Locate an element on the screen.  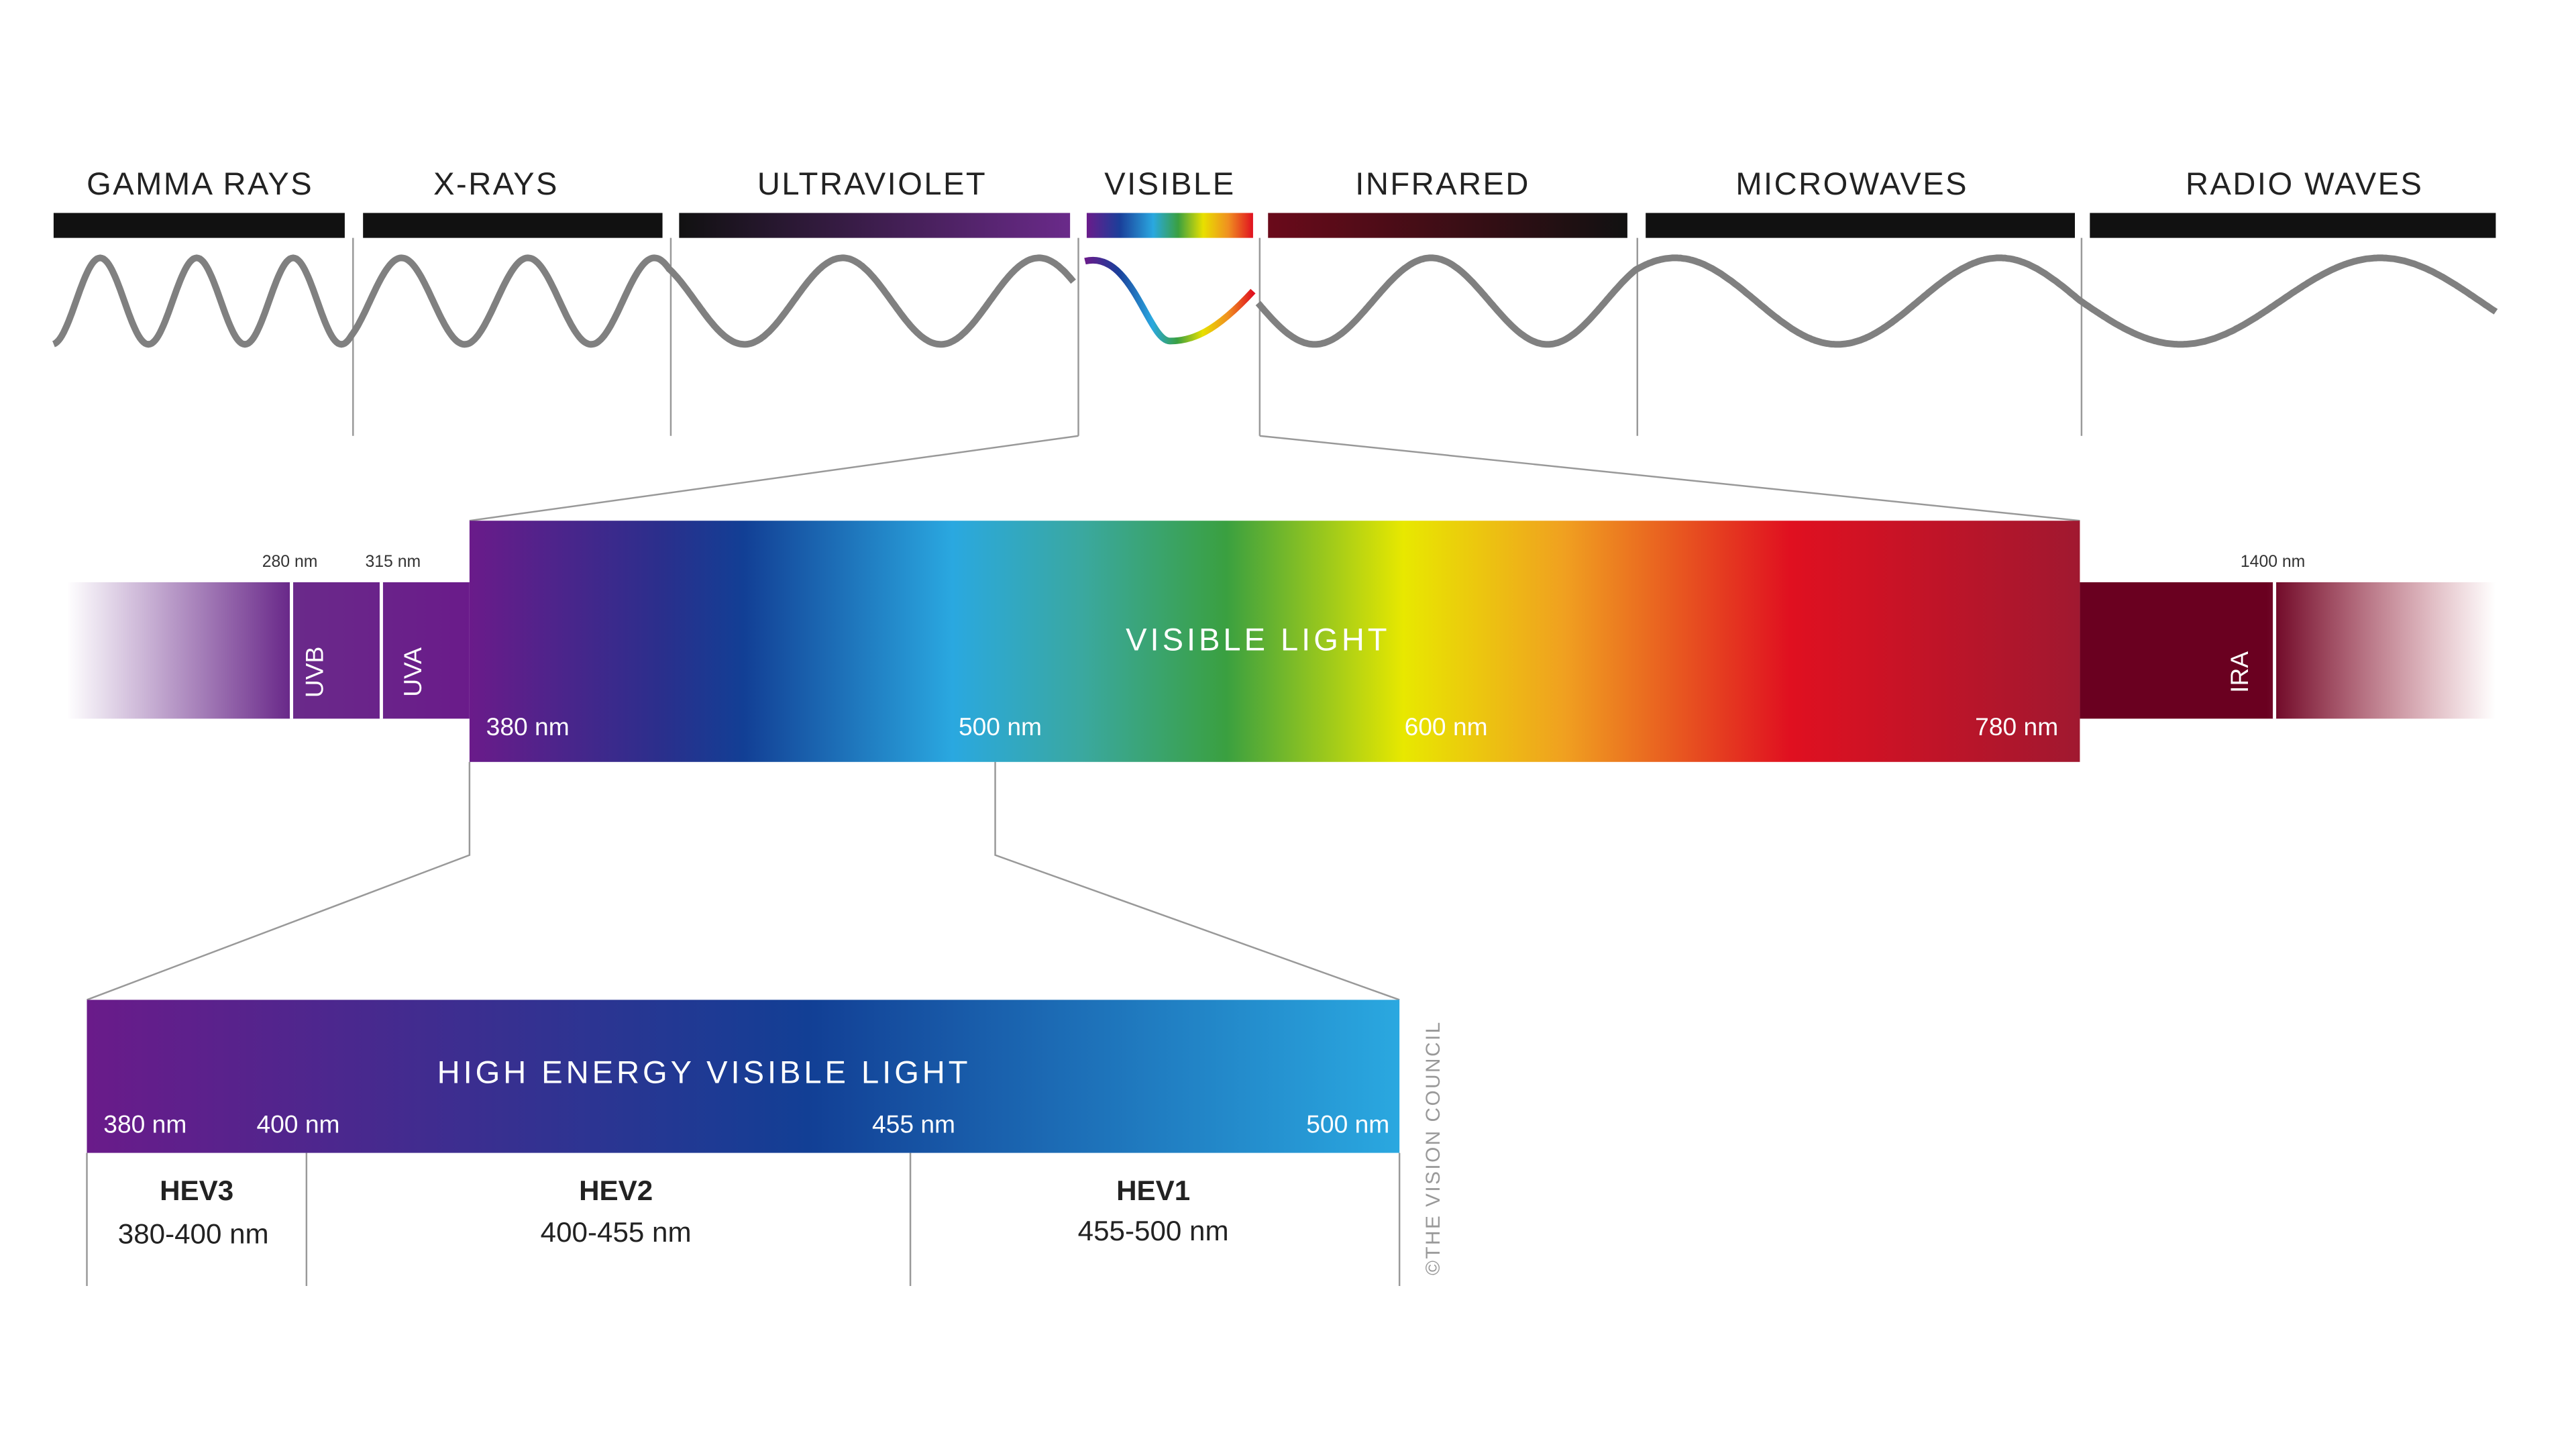
region-label: UVB is located at coordinates (315, 672).